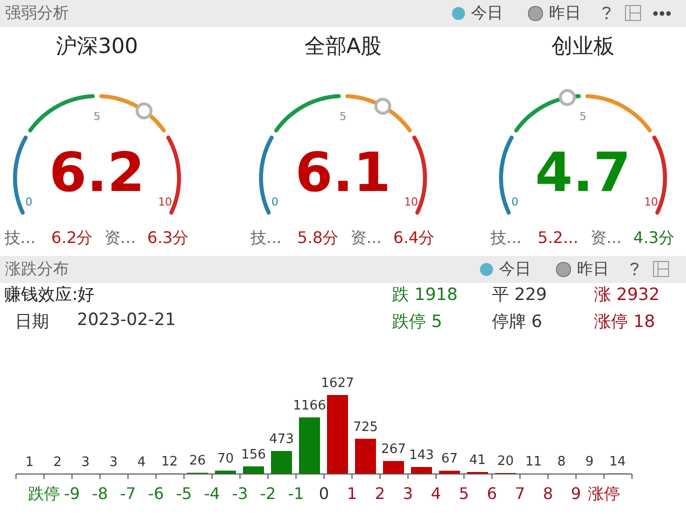 This screenshot has width=686, height=514. What do you see at coordinates (184, 493) in the screenshot?
I see `x-tick-label: -5` at bounding box center [184, 493].